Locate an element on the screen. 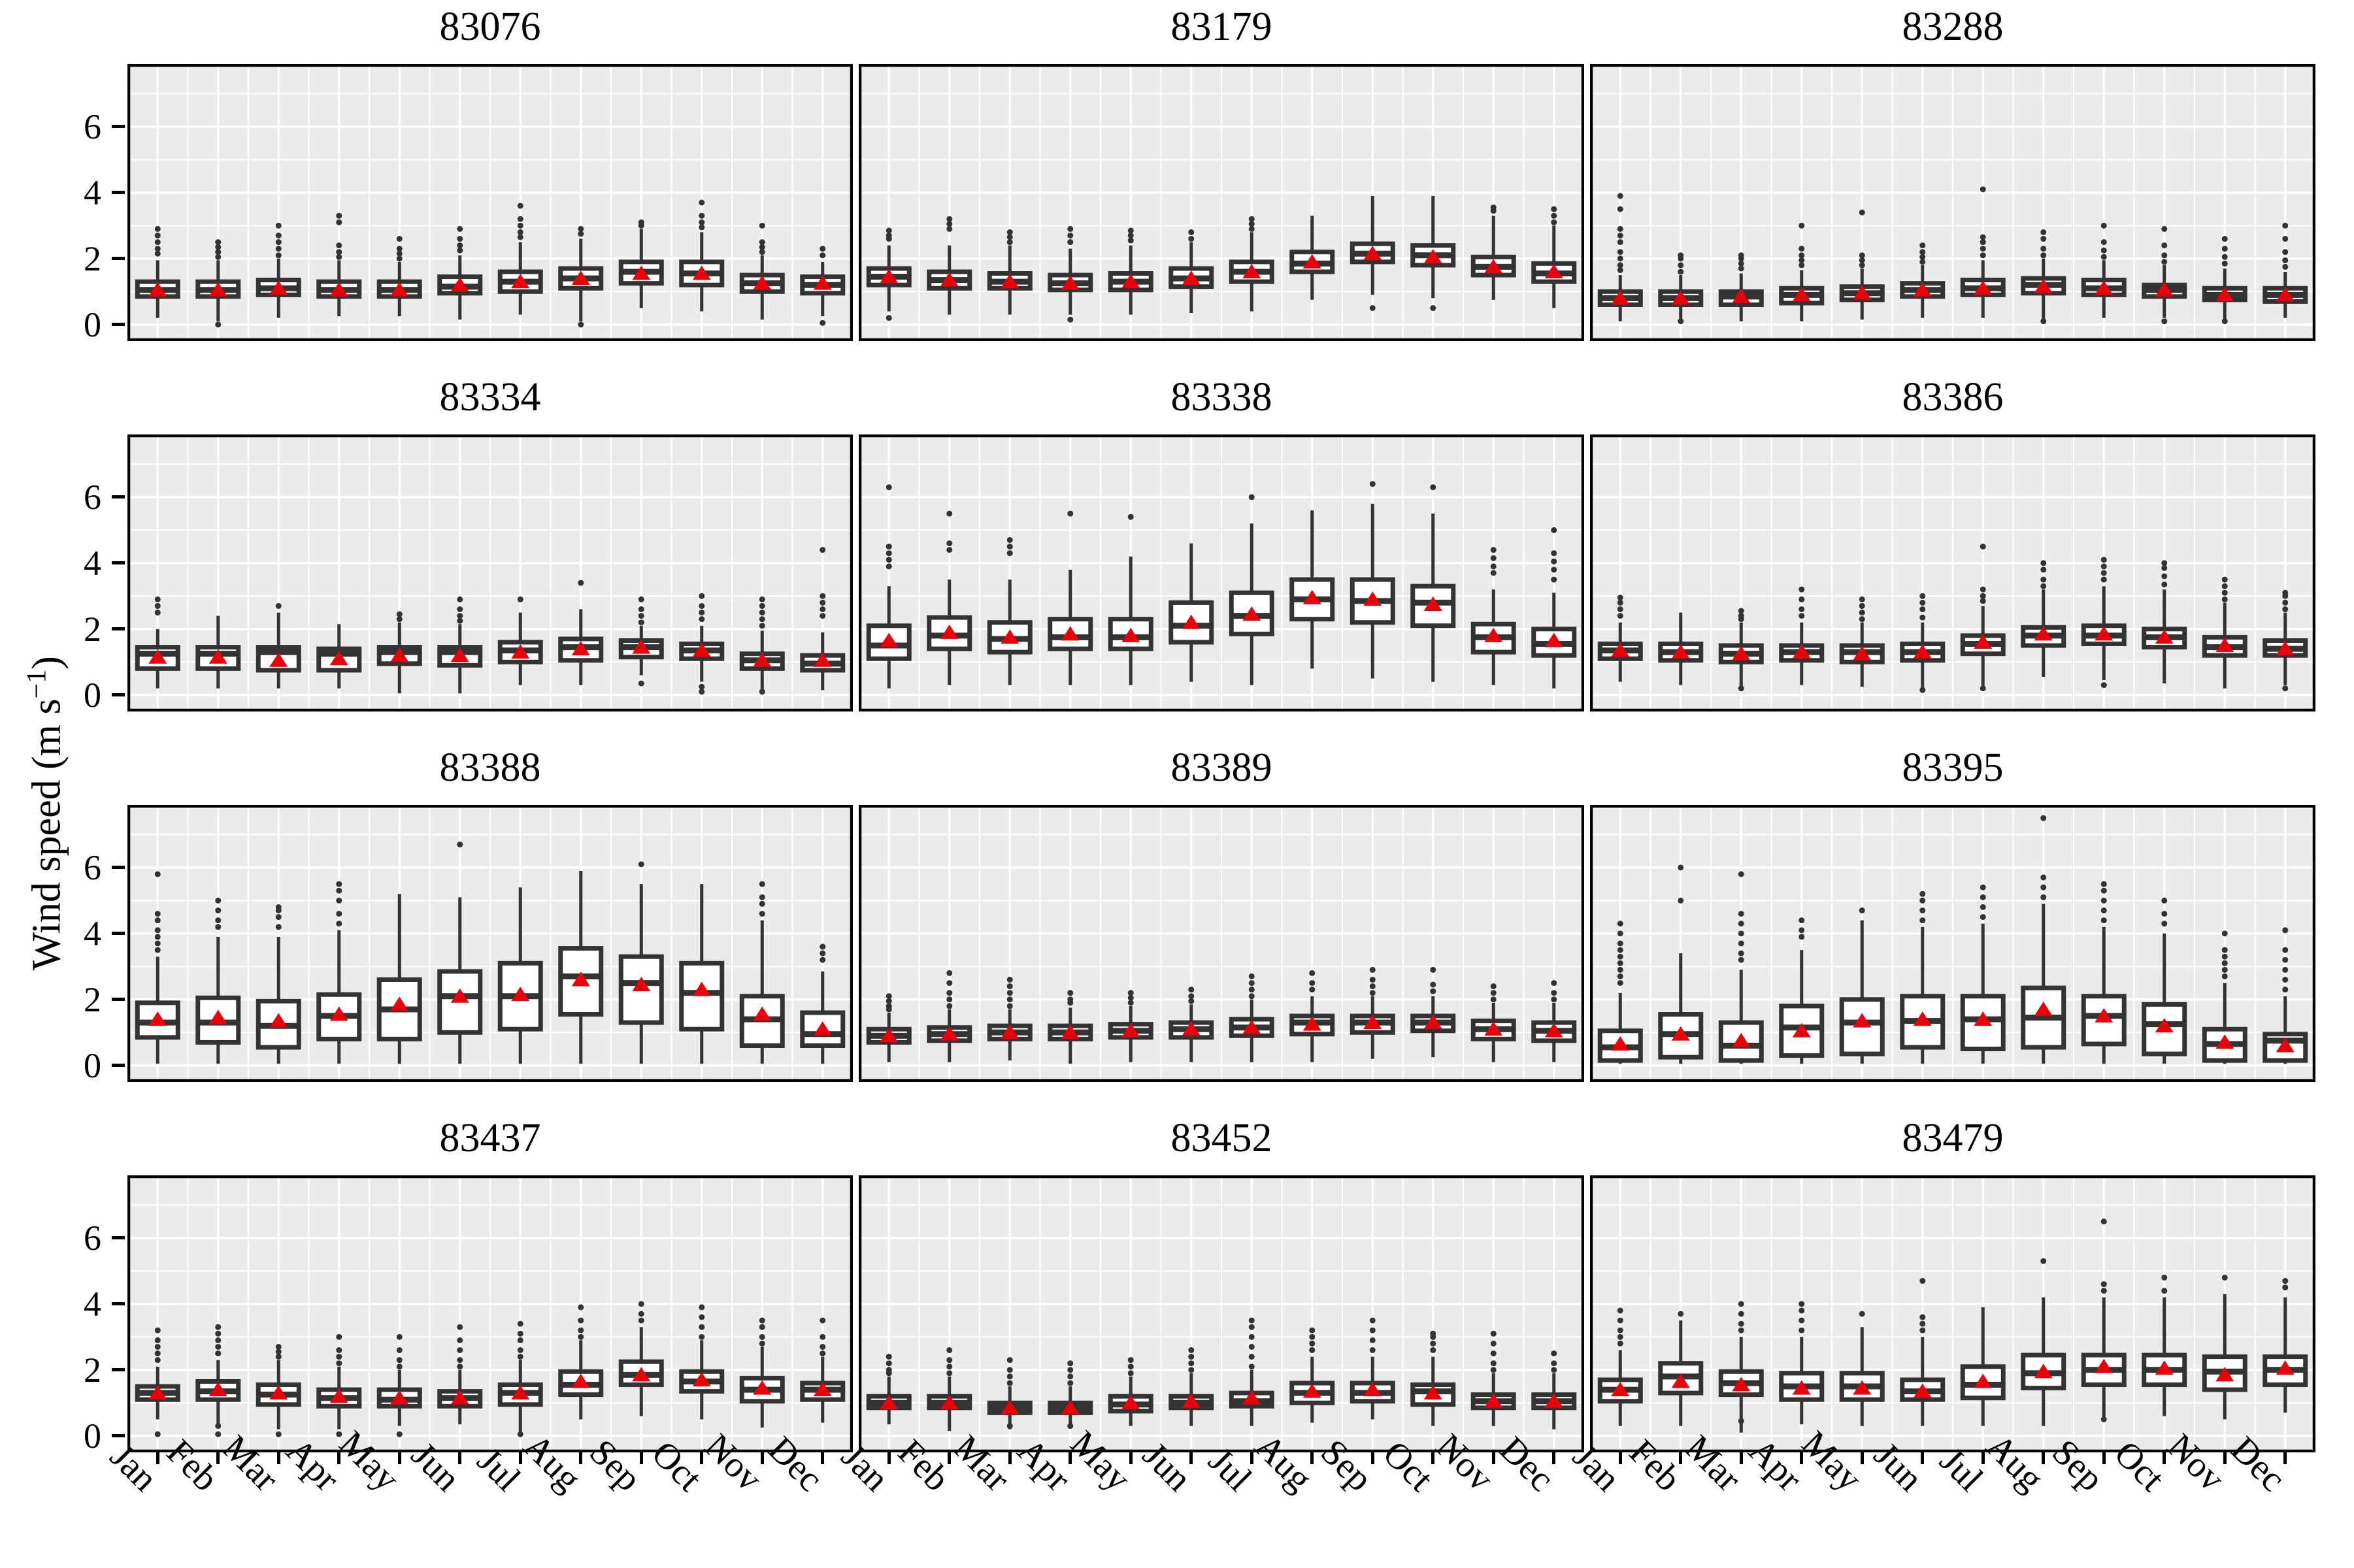 The width and height of the screenshot is (2354, 1568). facet-title-83388: 83388 is located at coordinates (490, 767).